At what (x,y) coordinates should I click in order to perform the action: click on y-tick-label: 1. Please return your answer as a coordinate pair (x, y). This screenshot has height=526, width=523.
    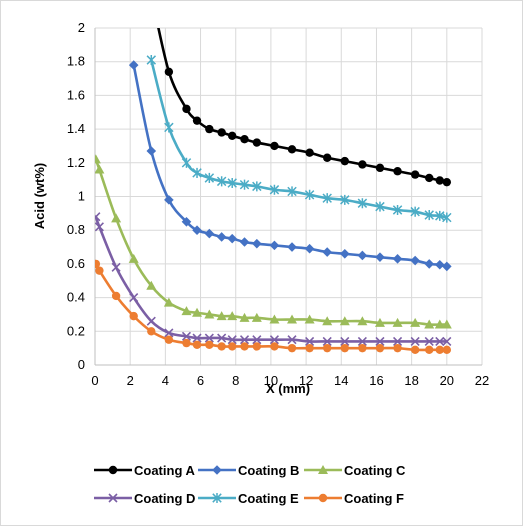
    Looking at the image, I should click on (81, 196).